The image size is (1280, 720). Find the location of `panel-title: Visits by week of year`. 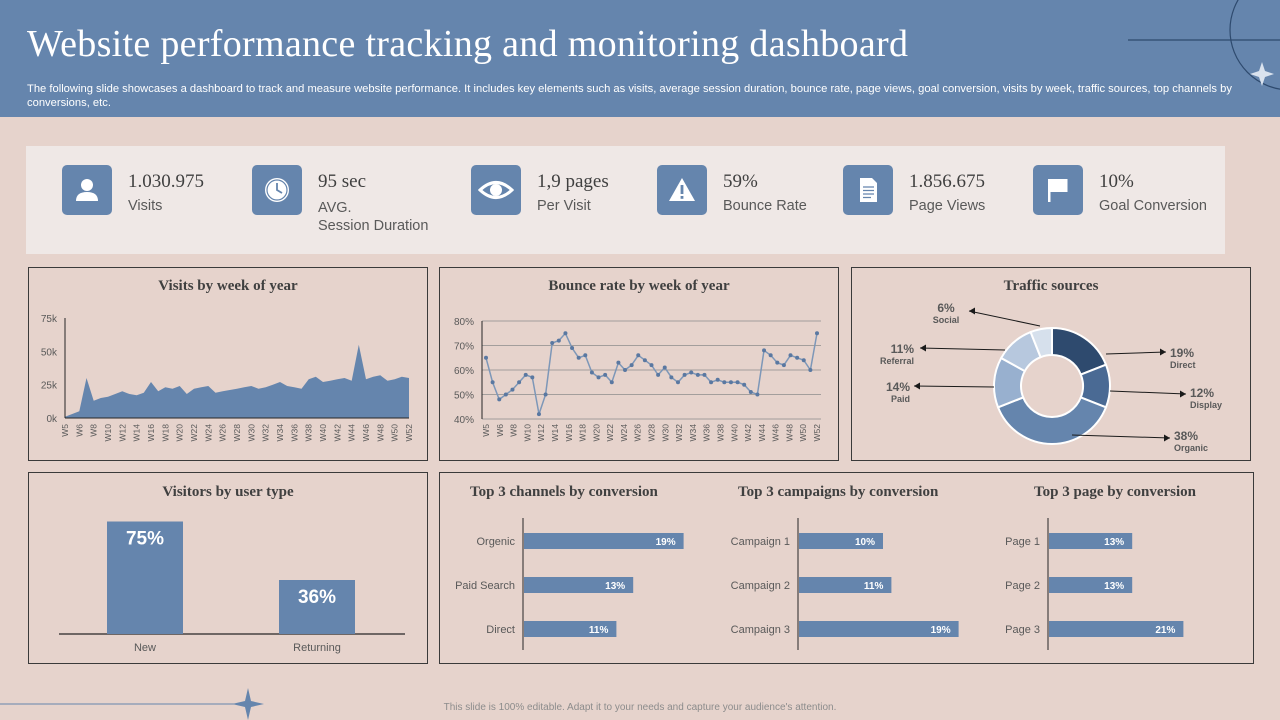

panel-title: Visits by week of year is located at coordinates (228, 286).